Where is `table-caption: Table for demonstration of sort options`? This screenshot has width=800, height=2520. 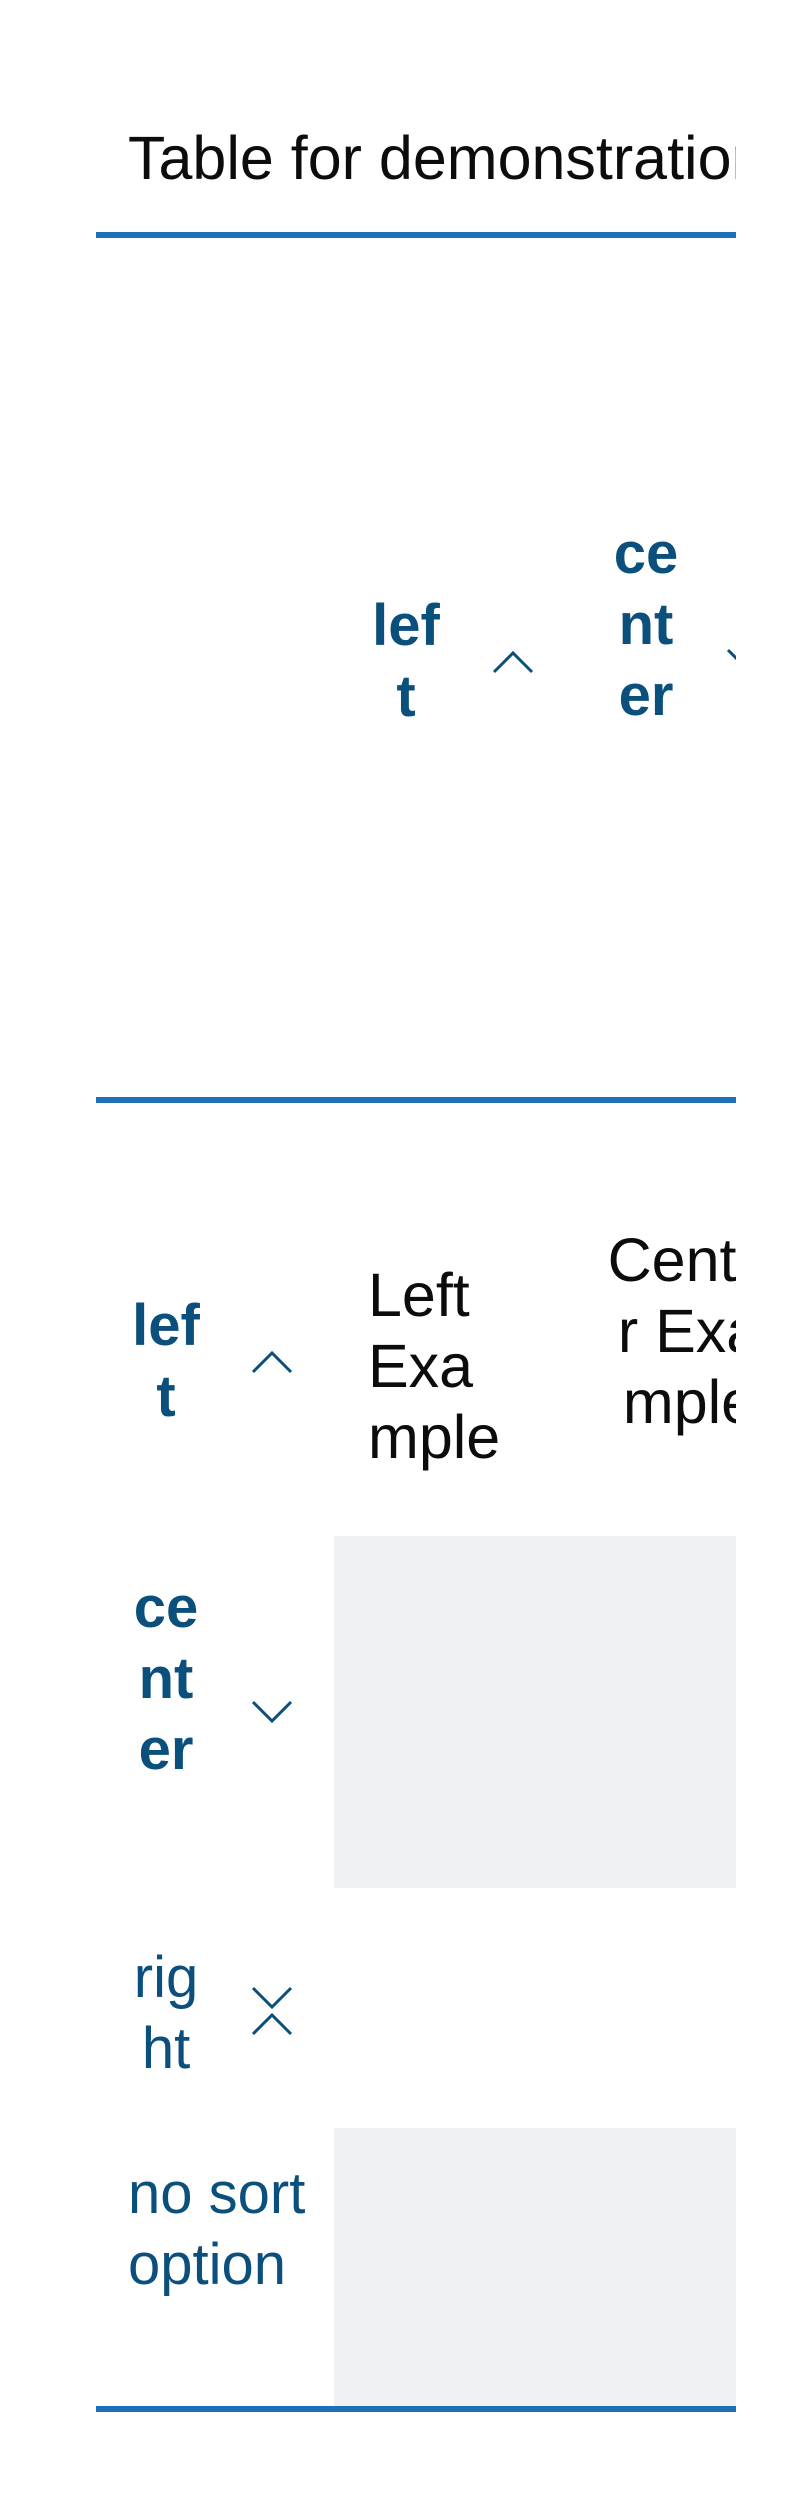
table-caption: Table for demonstration of sort options is located at coordinates (432, 158).